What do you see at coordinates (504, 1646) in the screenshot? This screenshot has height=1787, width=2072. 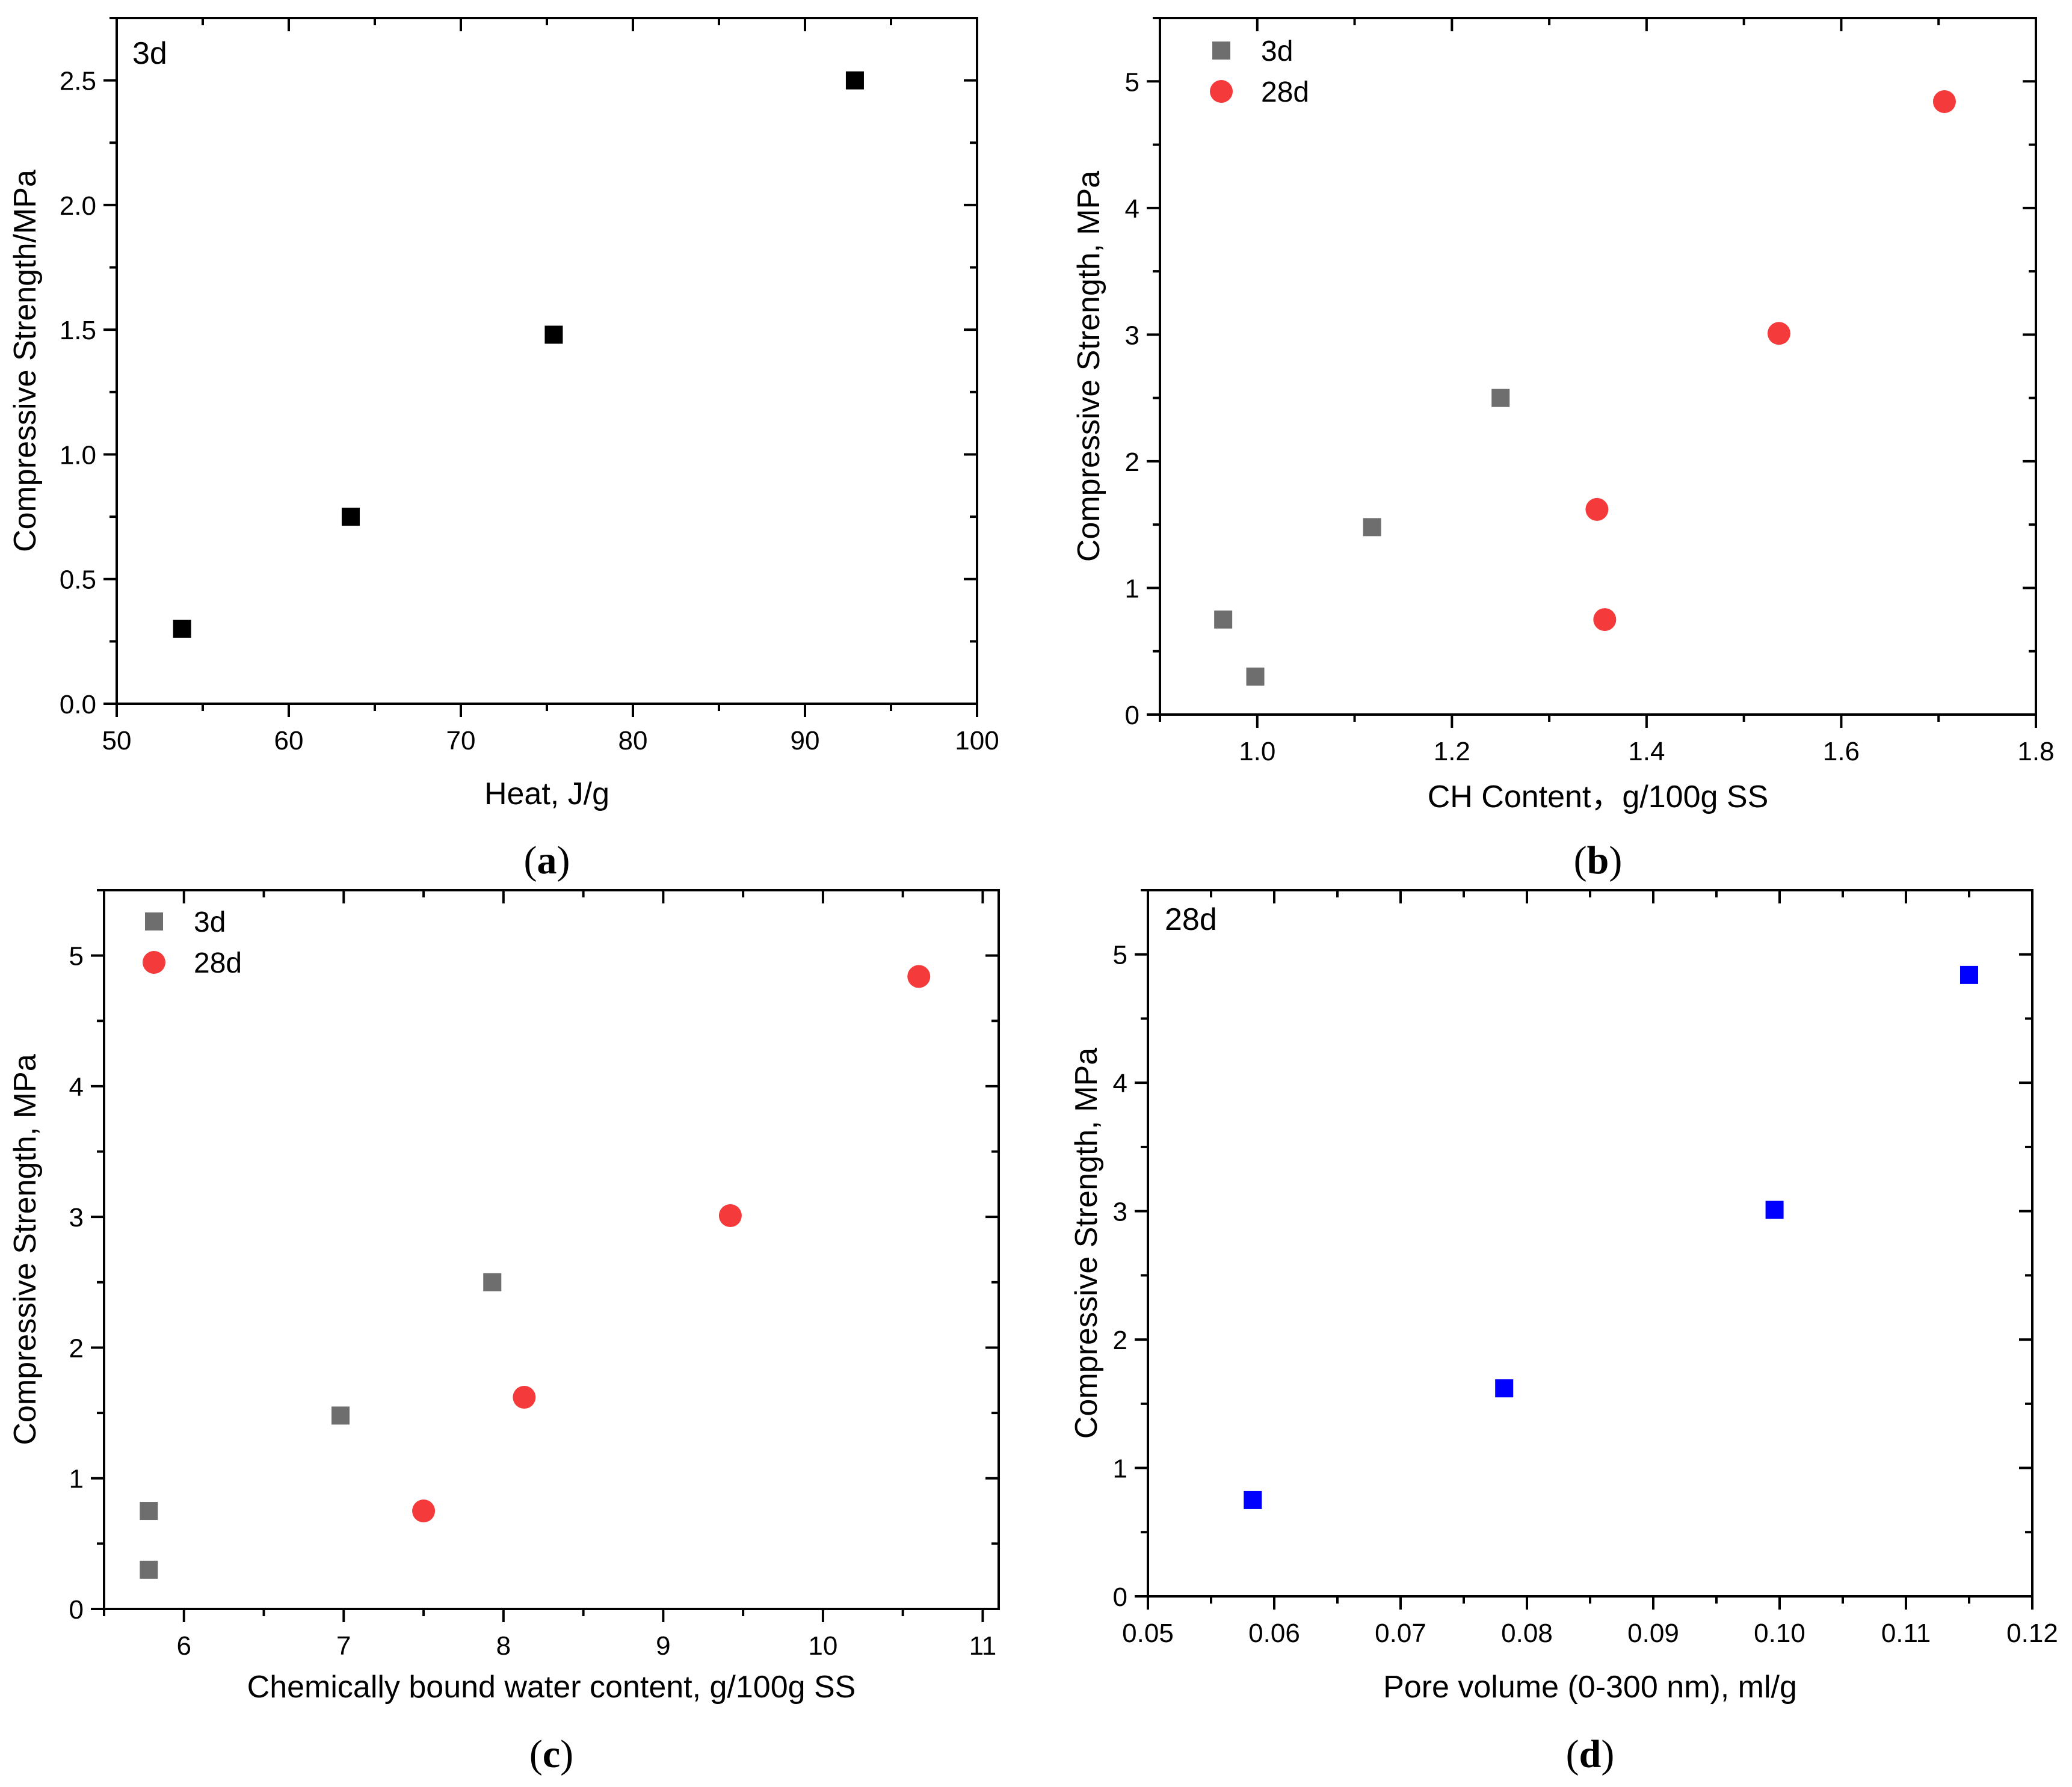 I see `x-tick-label: 8` at bounding box center [504, 1646].